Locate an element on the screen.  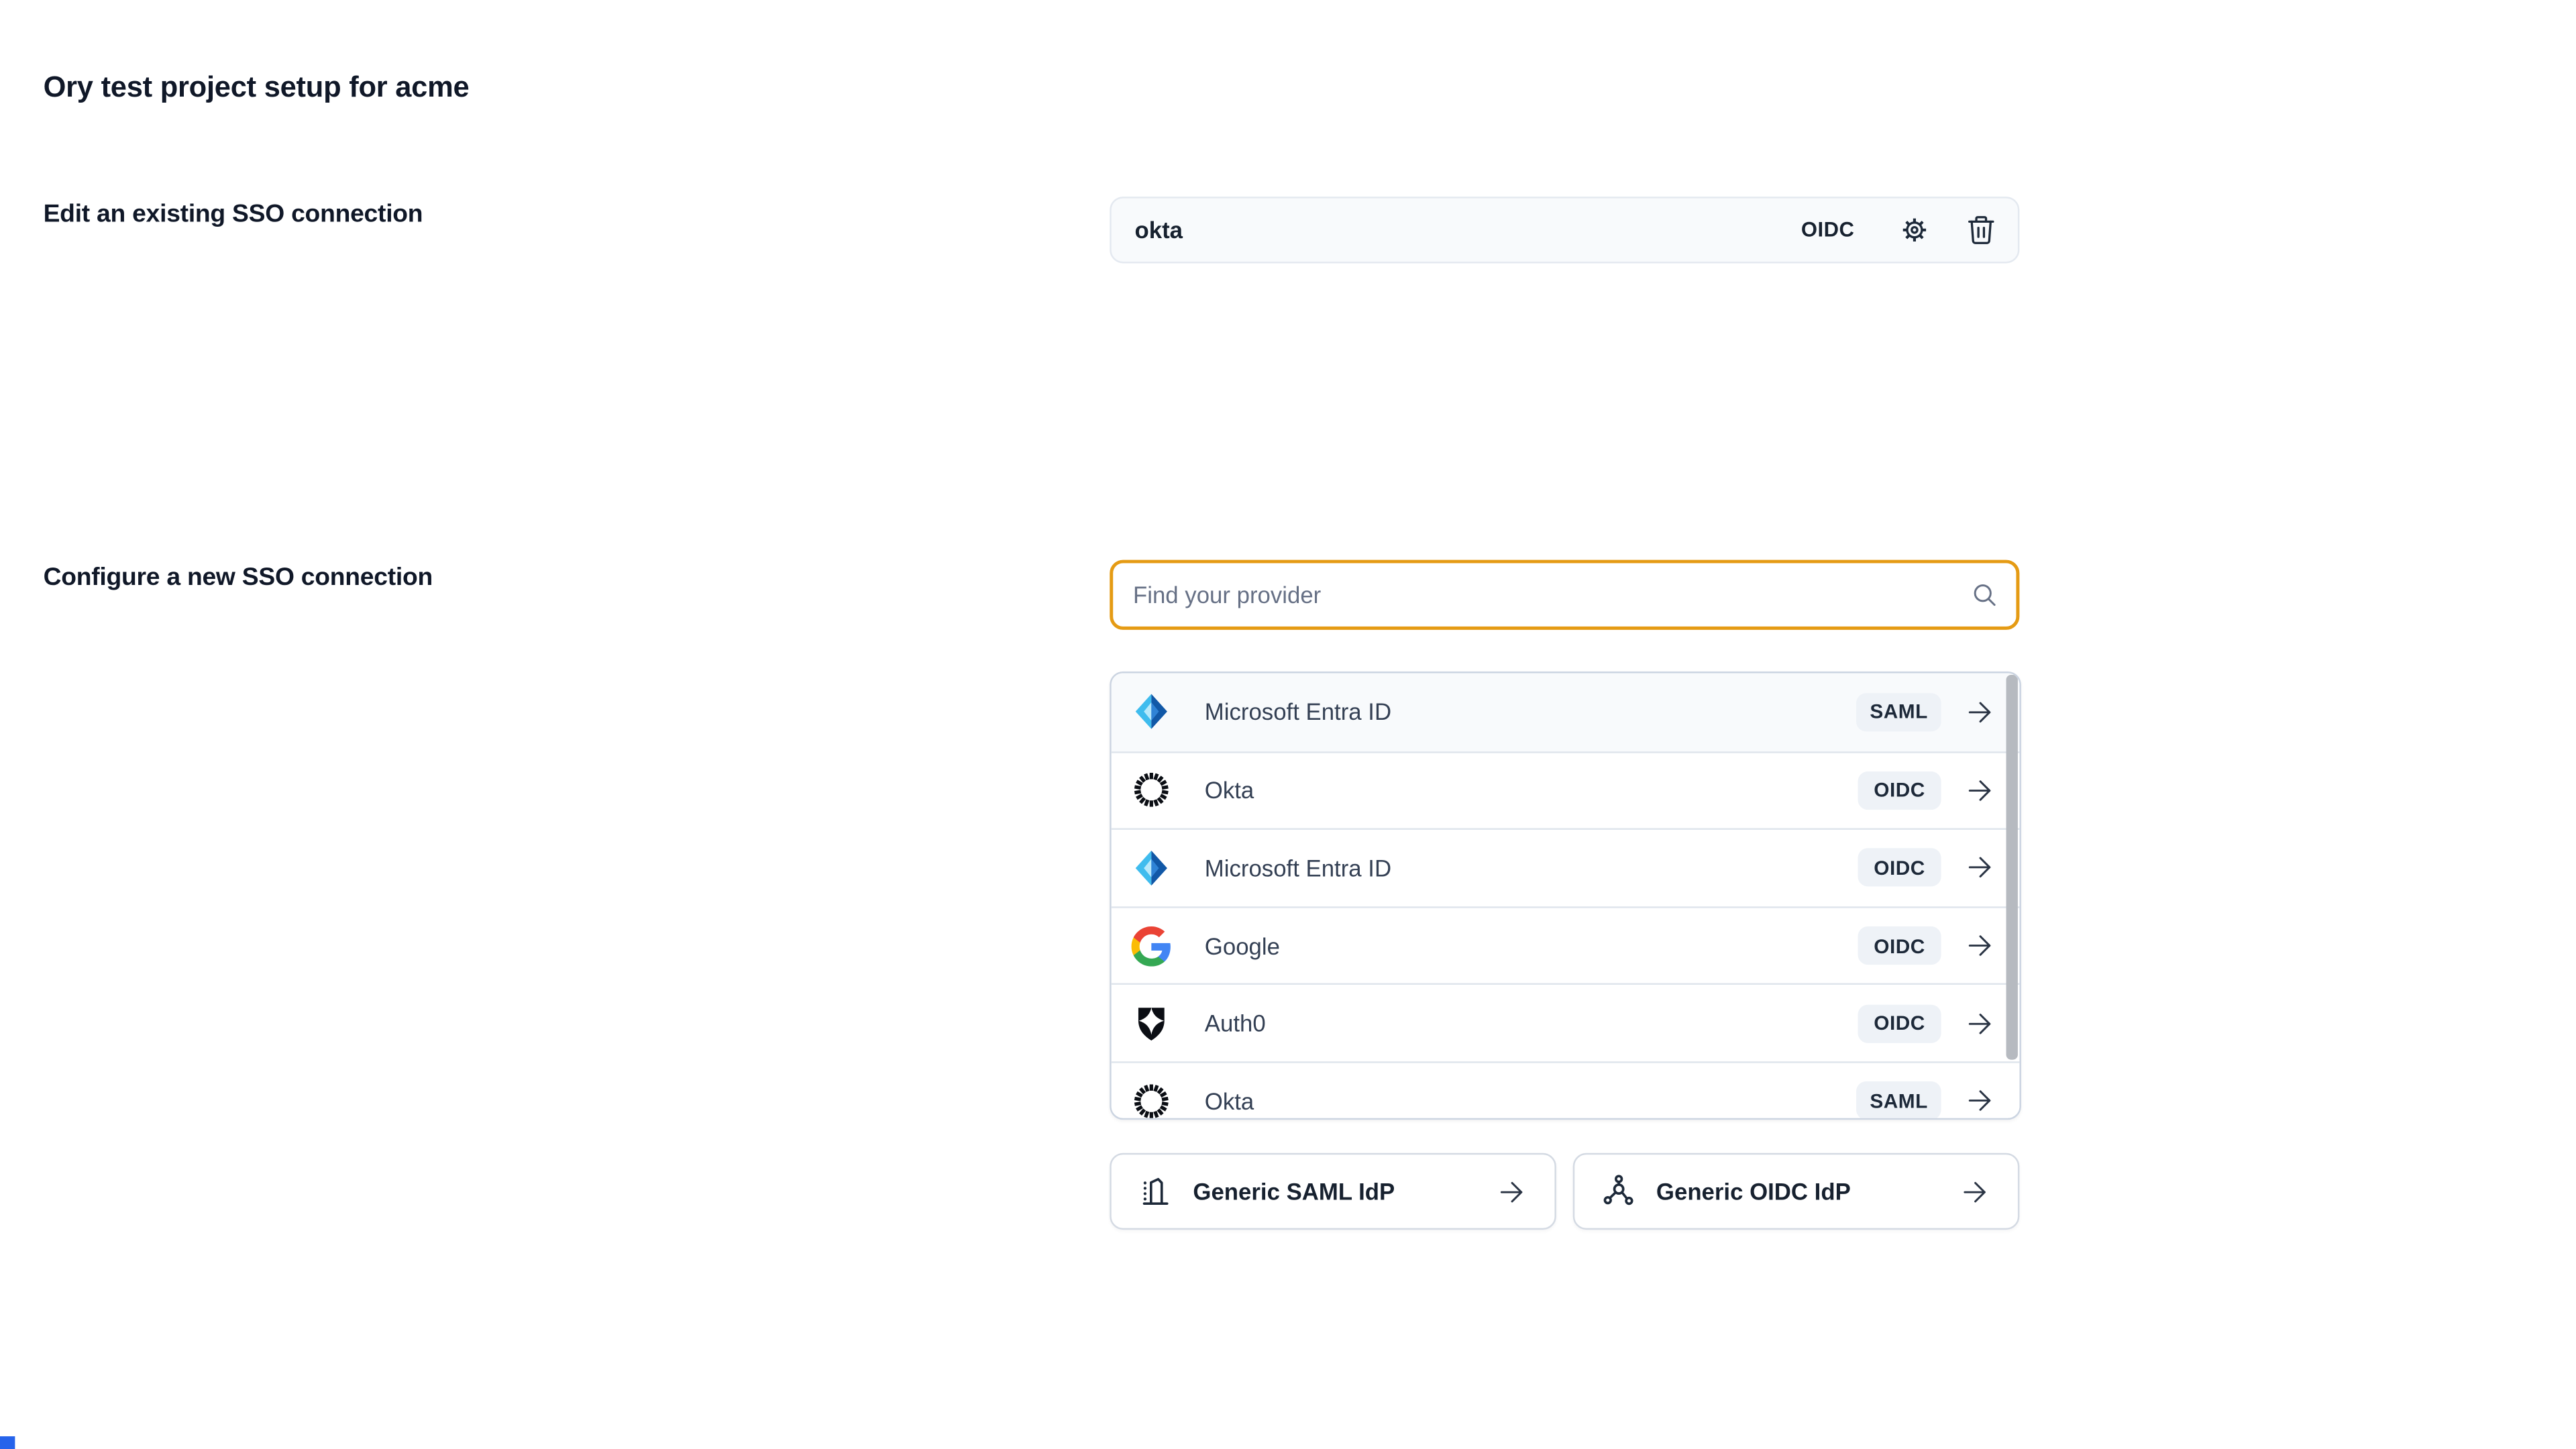
trash-icon is located at coordinates (1981, 230).